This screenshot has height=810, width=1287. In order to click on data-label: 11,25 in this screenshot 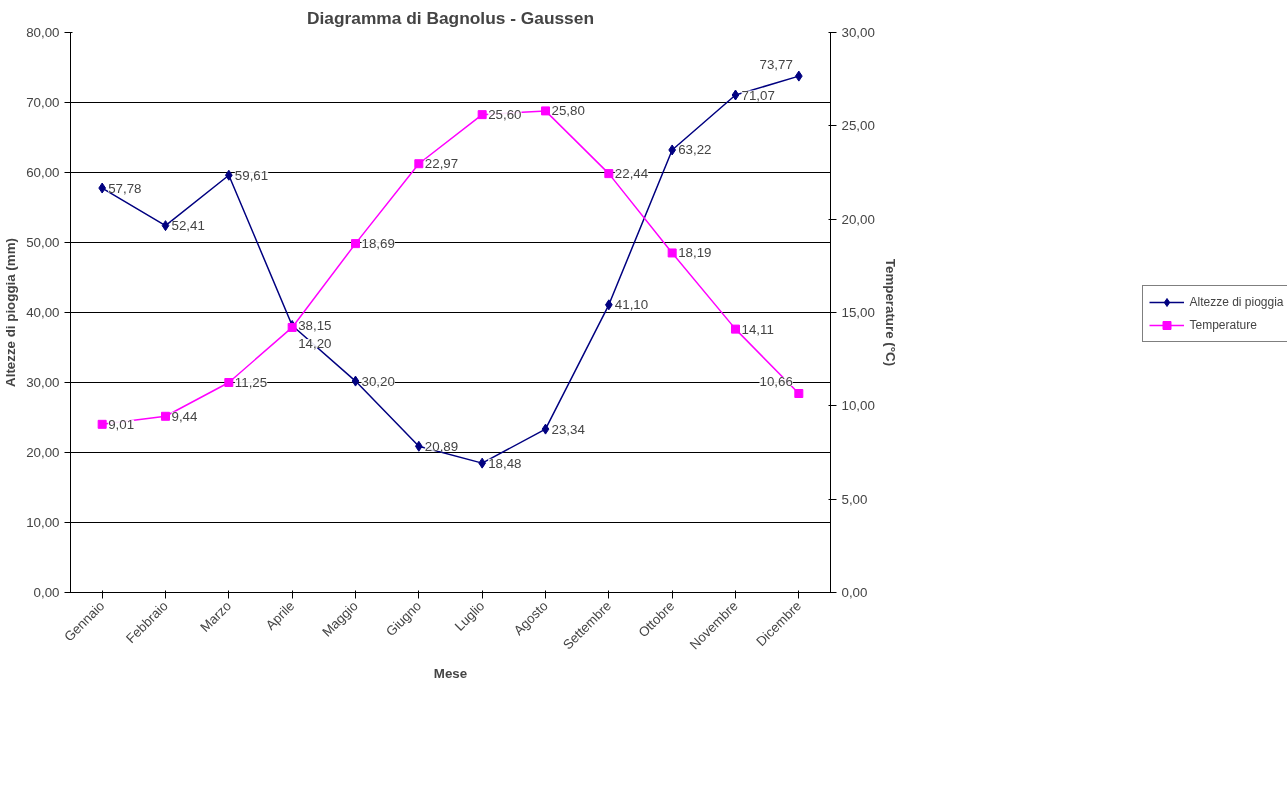, I will do `click(251, 382)`.